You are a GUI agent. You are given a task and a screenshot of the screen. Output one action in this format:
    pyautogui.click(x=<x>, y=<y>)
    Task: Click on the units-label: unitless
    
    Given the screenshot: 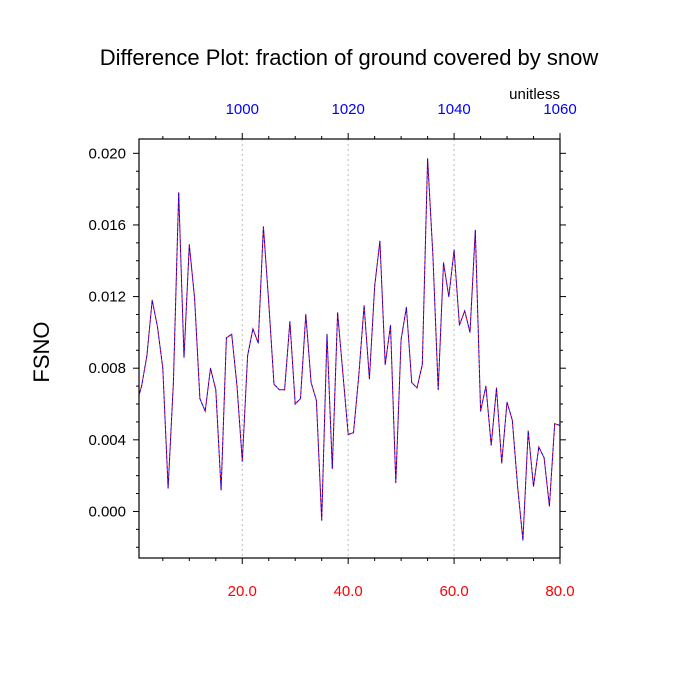 What is the action you would take?
    pyautogui.click(x=534, y=94)
    